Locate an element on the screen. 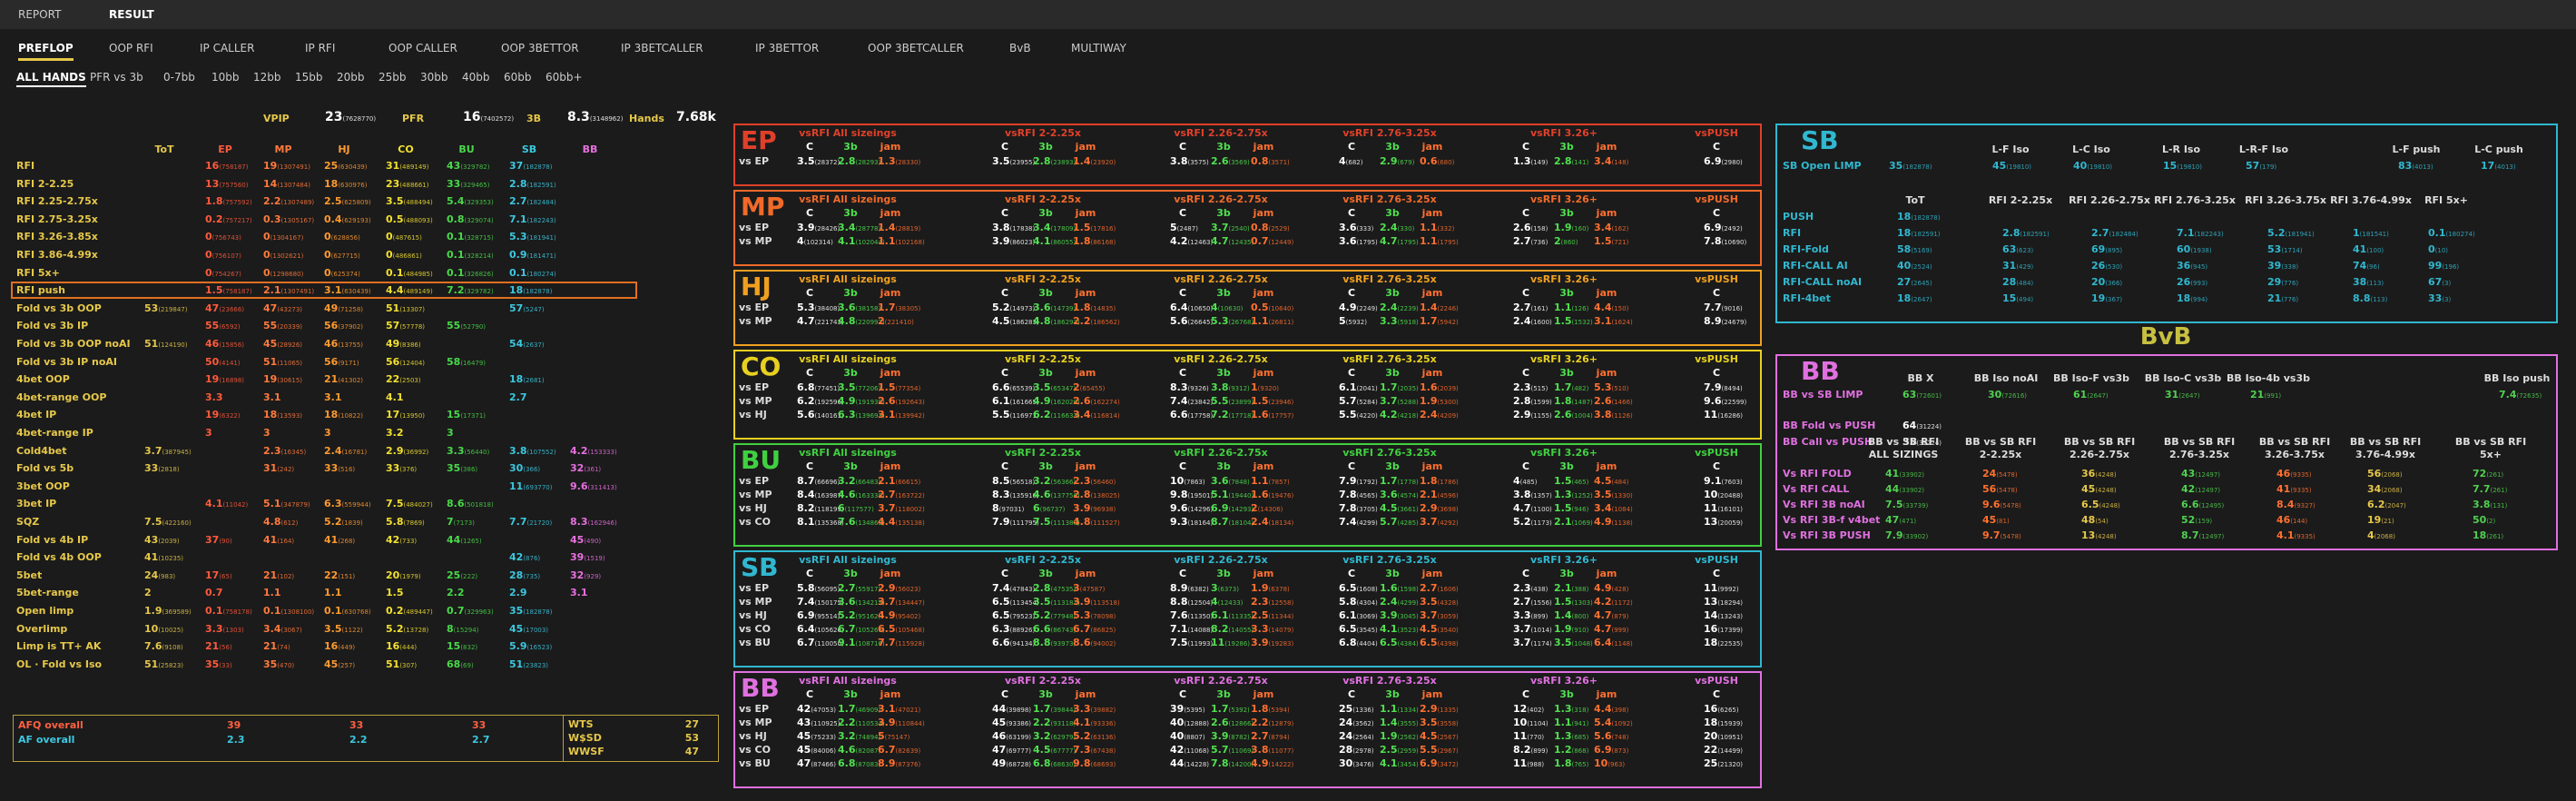 Image resolution: width=2576 pixels, height=801 pixels. stat-cell: 47(69777) is located at coordinates (1012, 750).